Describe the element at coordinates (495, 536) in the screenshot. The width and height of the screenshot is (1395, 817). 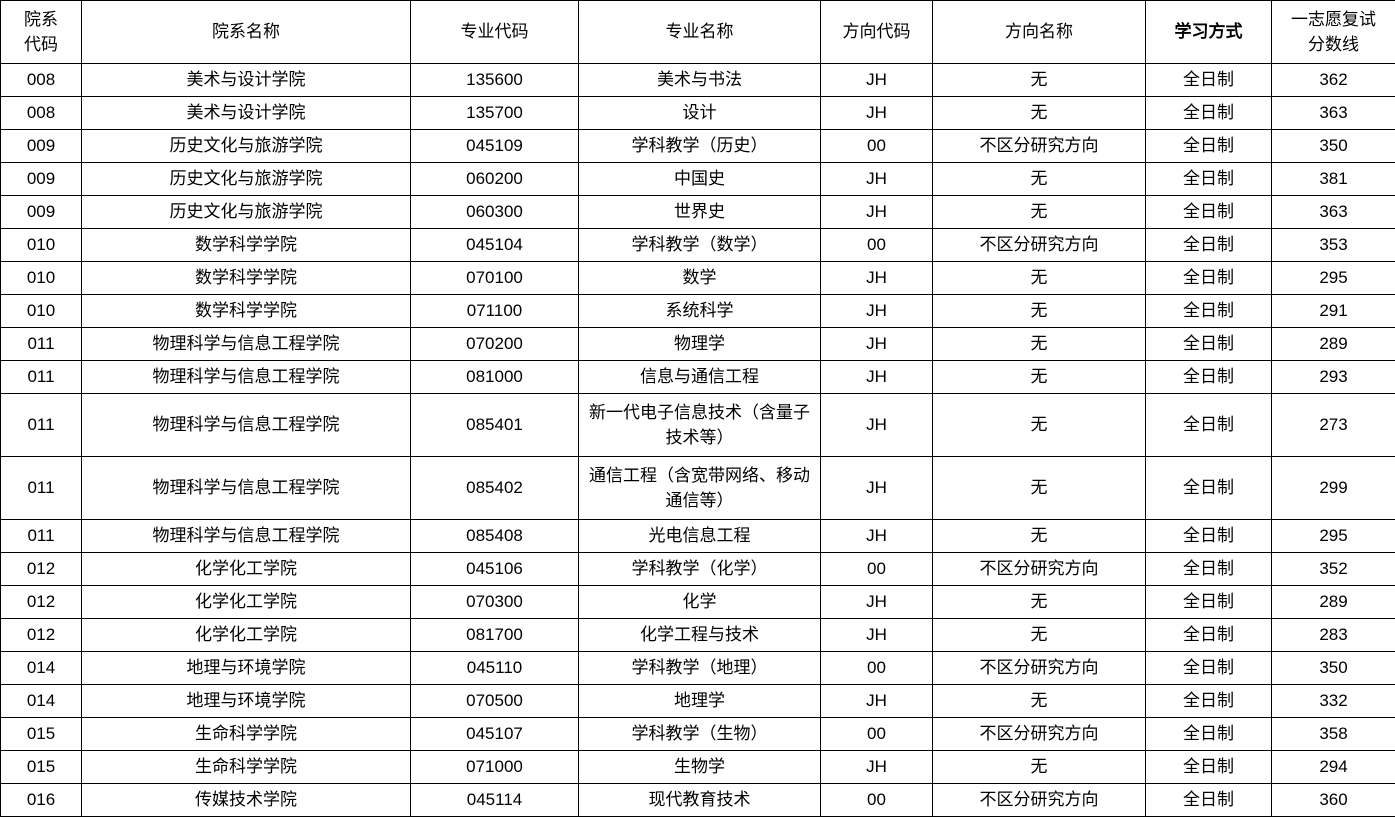
I see `cell-major_code: 085408` at that location.